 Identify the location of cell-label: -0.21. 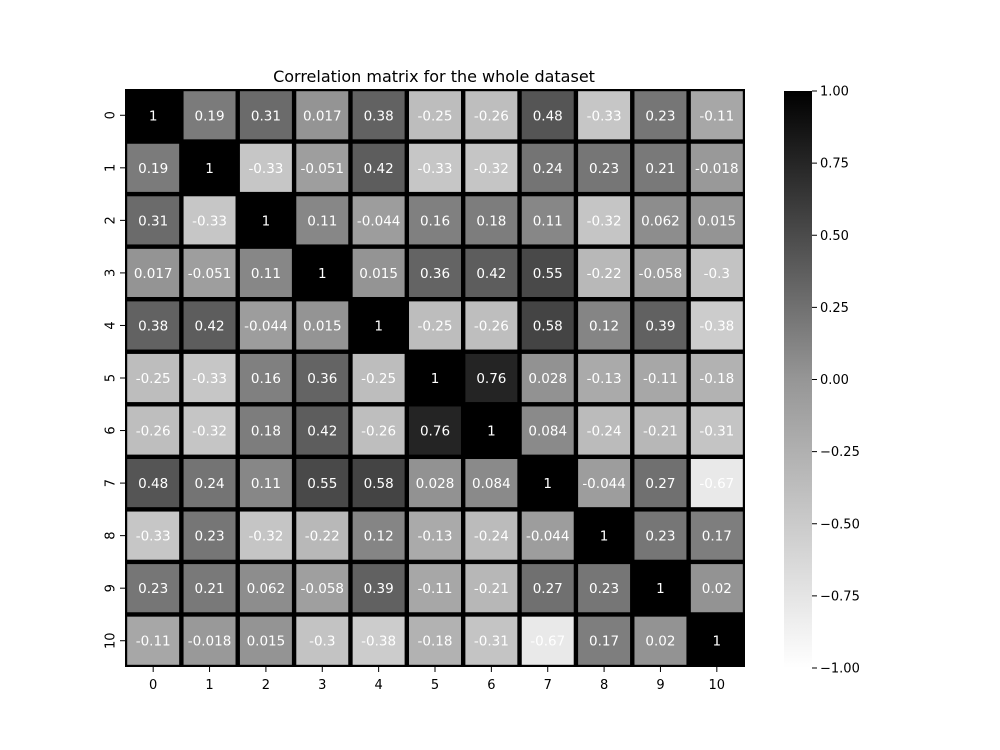
(660, 432).